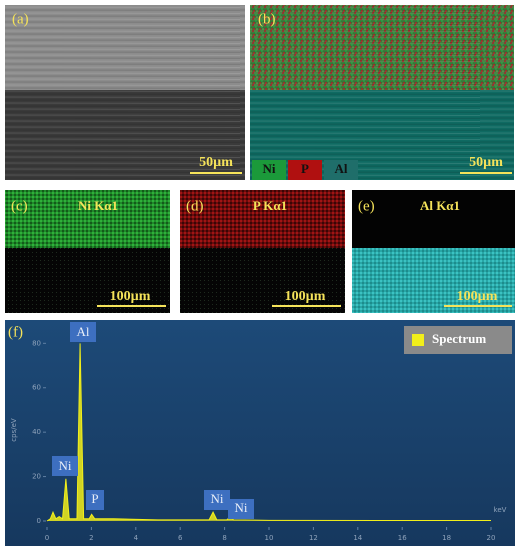 This screenshot has height=550, width=519. Describe the element at coordinates (195, 206) in the screenshot. I see `panel-label: (d)` at that location.